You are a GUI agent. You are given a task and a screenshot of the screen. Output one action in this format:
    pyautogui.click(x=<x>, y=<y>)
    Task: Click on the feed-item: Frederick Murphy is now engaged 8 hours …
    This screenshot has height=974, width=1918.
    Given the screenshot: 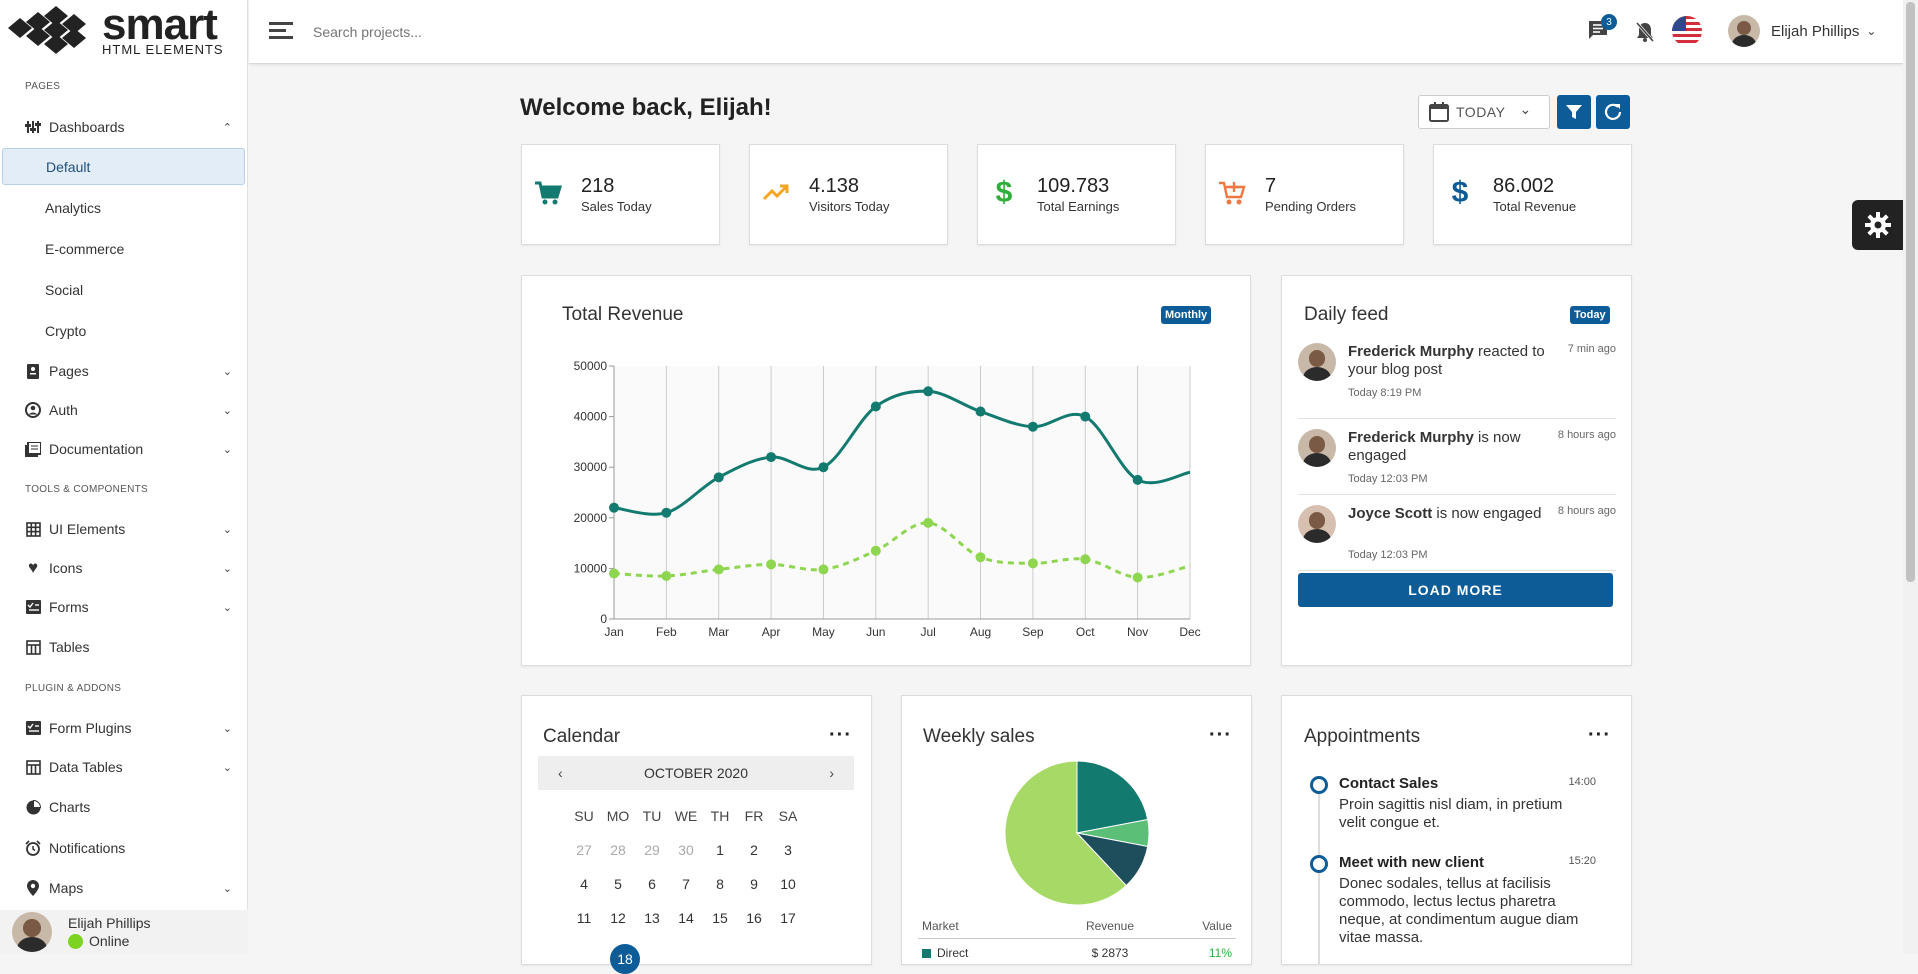 What is the action you would take?
    pyautogui.click(x=1457, y=457)
    